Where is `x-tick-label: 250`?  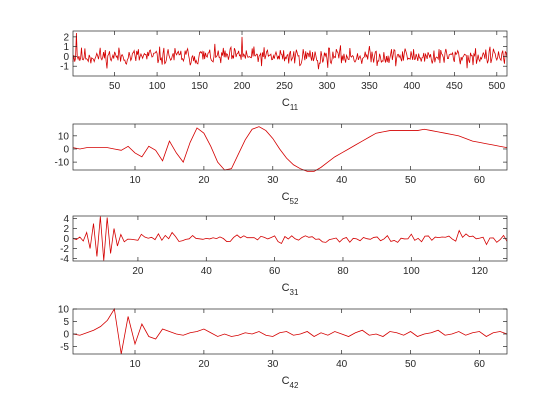
x-tick-label: 250 is located at coordinates (284, 86).